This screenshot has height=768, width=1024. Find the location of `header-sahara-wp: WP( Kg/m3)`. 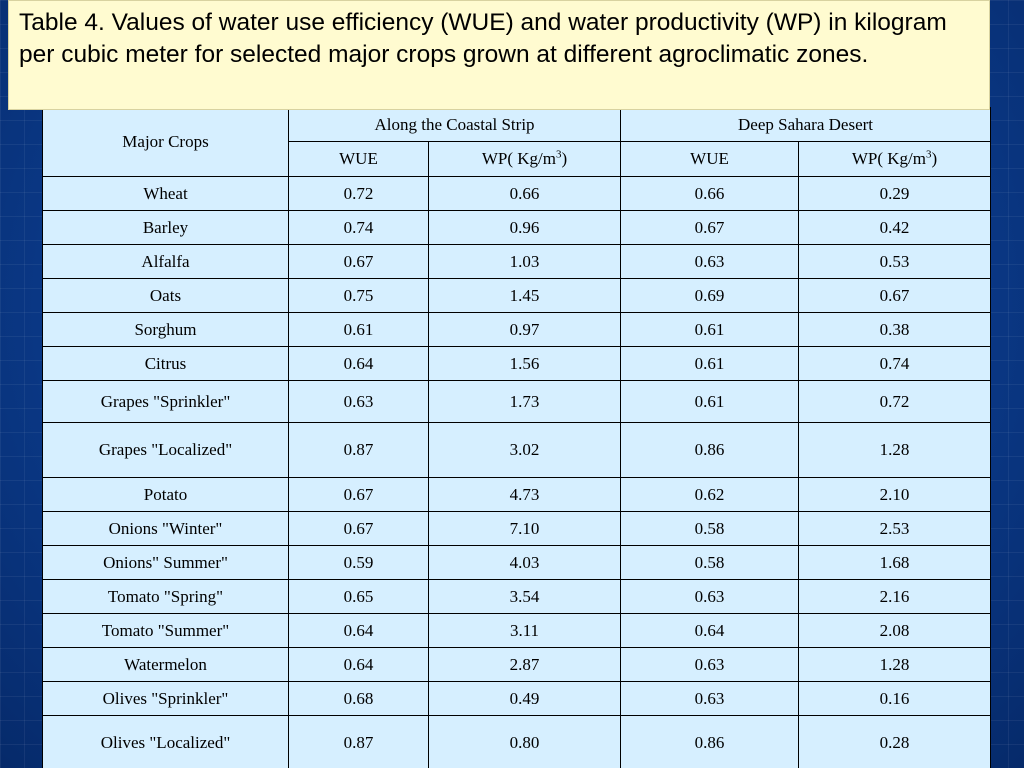

header-sahara-wp: WP( Kg/m3) is located at coordinates (895, 159).